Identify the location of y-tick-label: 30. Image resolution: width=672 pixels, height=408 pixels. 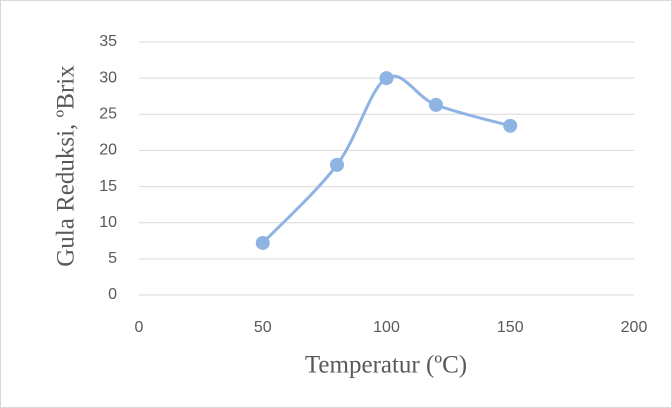
(108, 77).